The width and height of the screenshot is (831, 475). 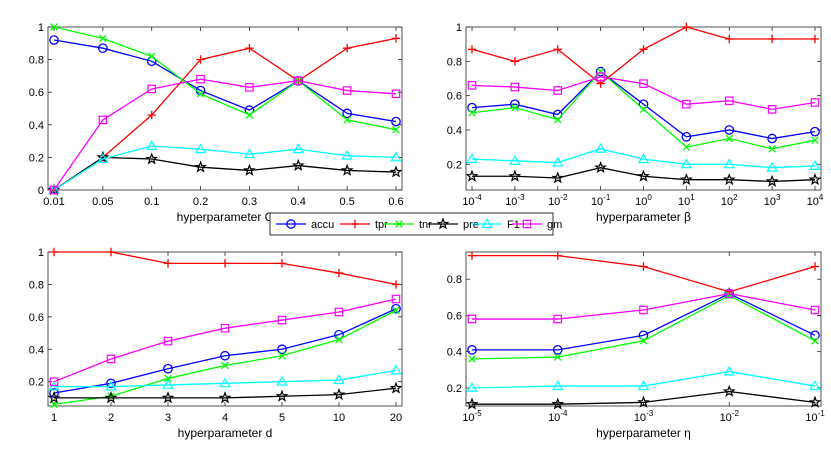 I want to click on x-tick-label: 0.01, so click(x=53, y=202).